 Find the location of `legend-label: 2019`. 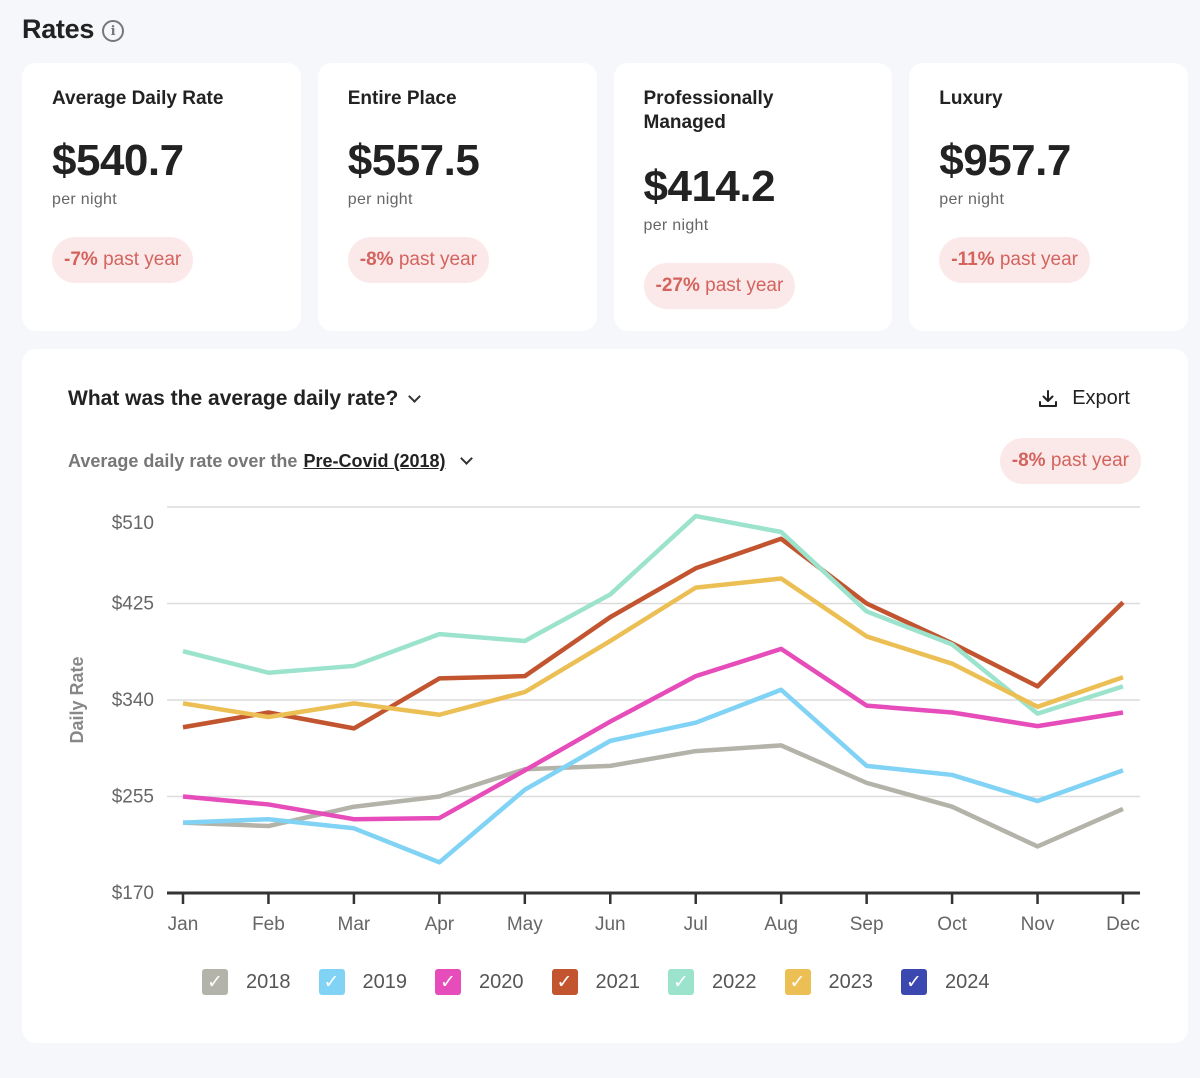

legend-label: 2019 is located at coordinates (385, 981).